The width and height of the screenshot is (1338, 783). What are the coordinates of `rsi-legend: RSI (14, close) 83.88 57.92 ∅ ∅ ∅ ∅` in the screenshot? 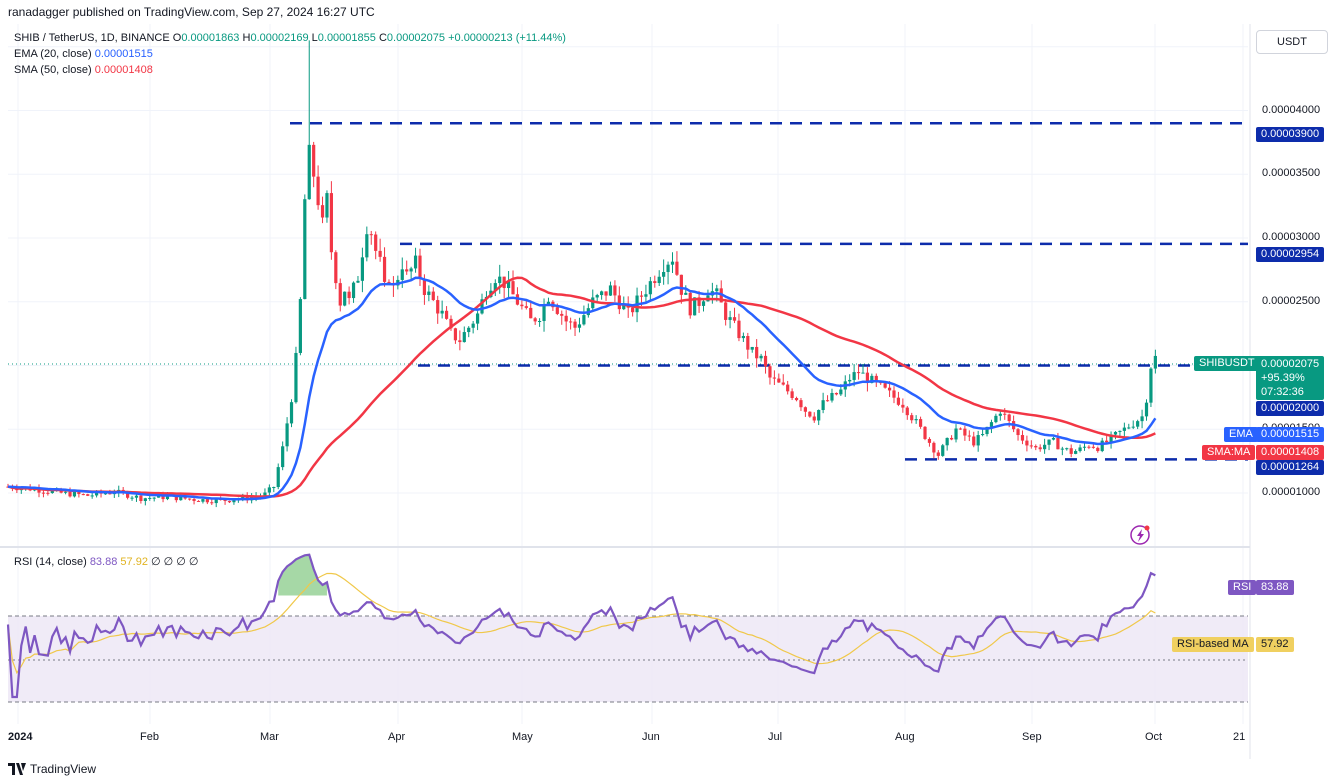 It's located at (106, 562).